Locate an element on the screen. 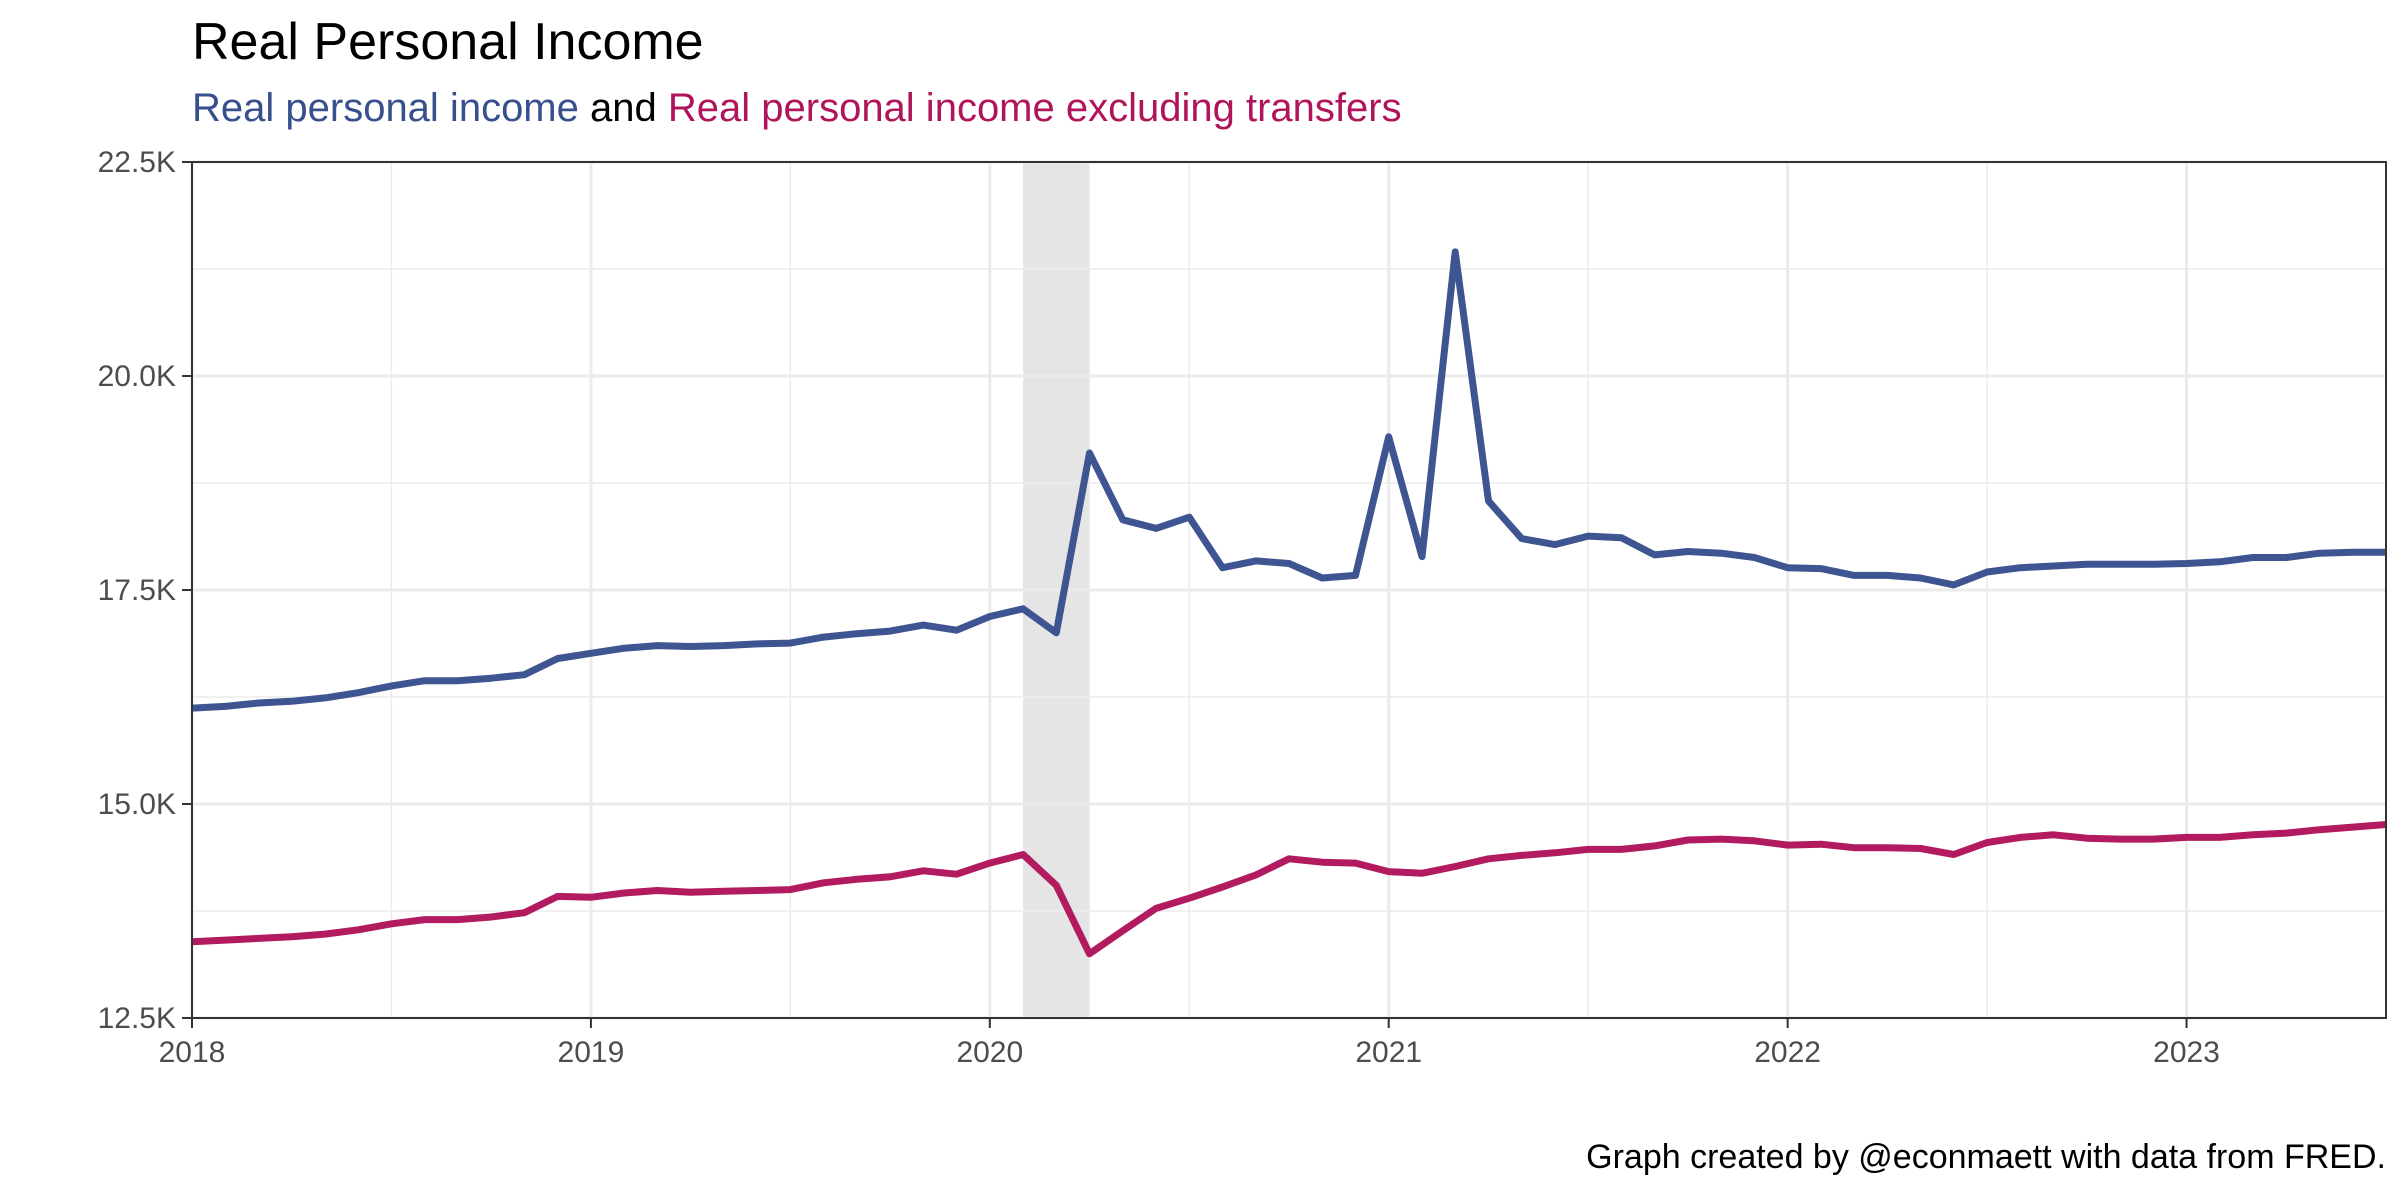 The height and width of the screenshot is (1200, 2400). y-tick-label: 12.5K is located at coordinates (137, 1018).